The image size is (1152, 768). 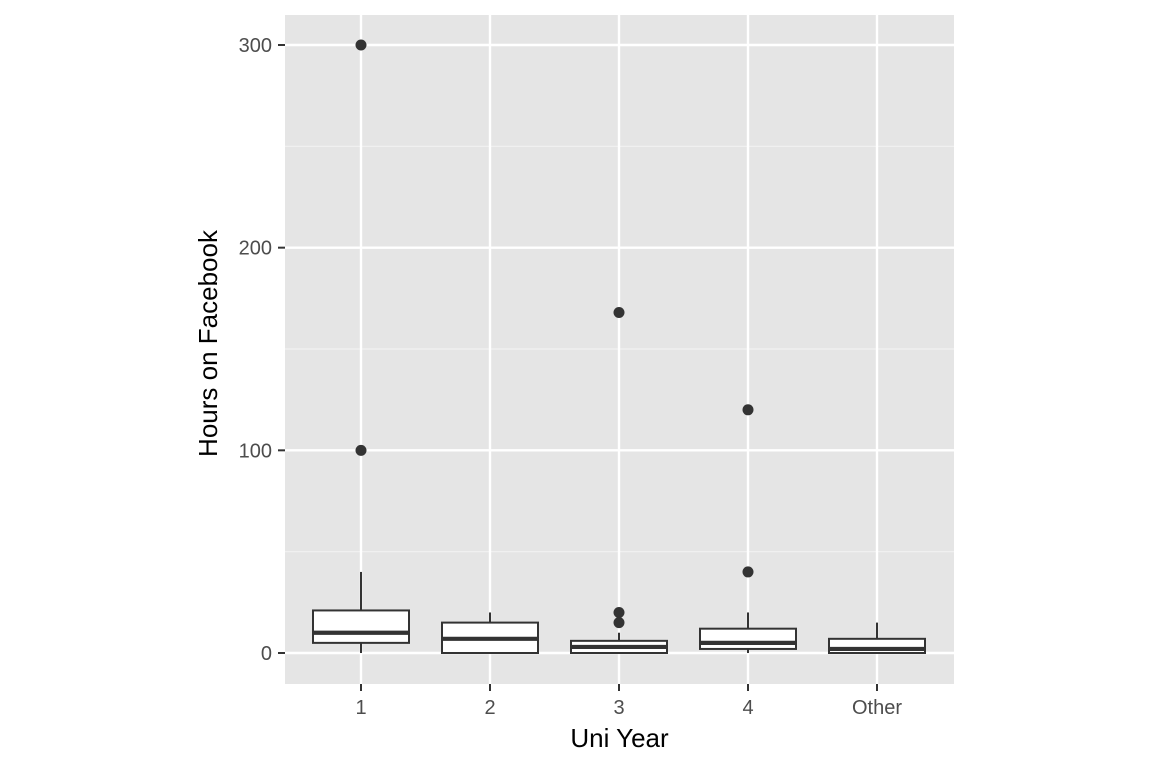 I want to click on x-tick-label: 4, so click(x=747, y=708).